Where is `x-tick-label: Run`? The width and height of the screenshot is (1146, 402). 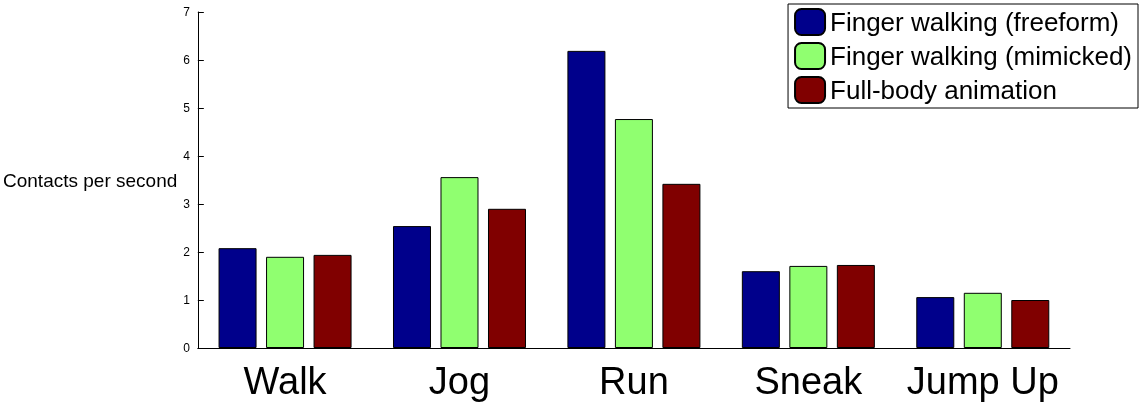 x-tick-label: Run is located at coordinates (634, 381).